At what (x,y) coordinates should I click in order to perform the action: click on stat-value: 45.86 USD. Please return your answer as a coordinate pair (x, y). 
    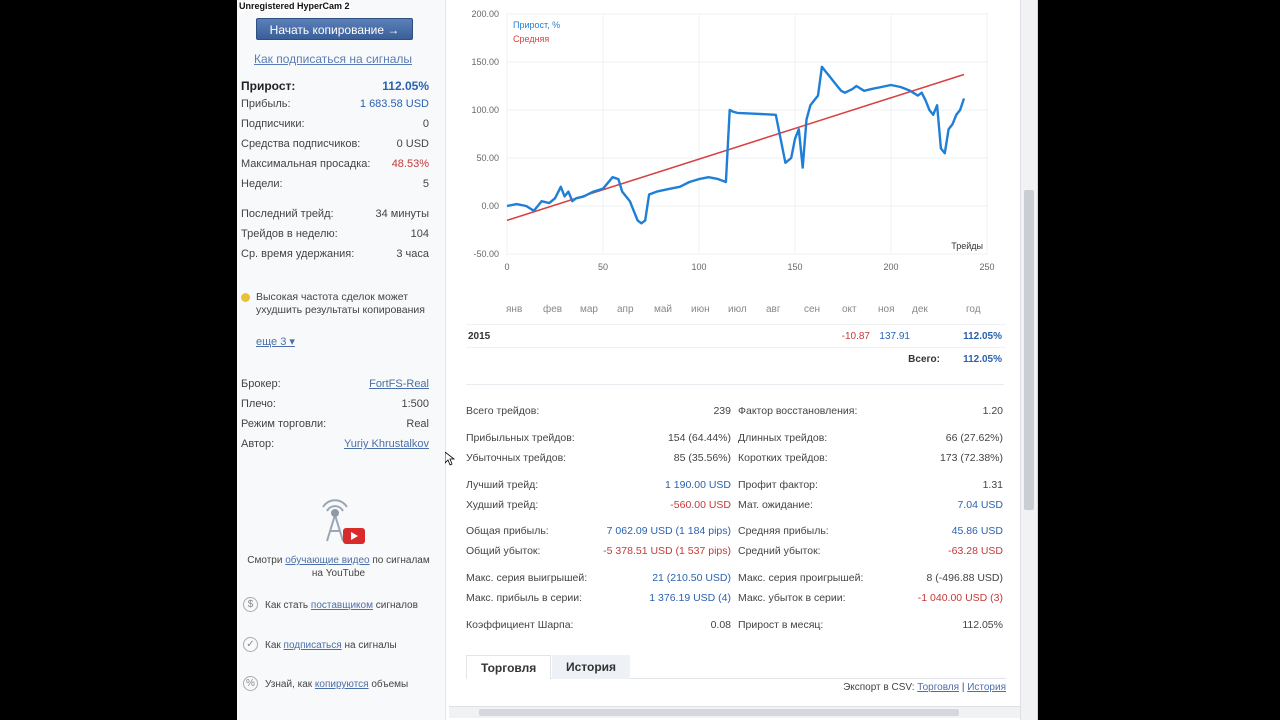
    Looking at the image, I should click on (977, 531).